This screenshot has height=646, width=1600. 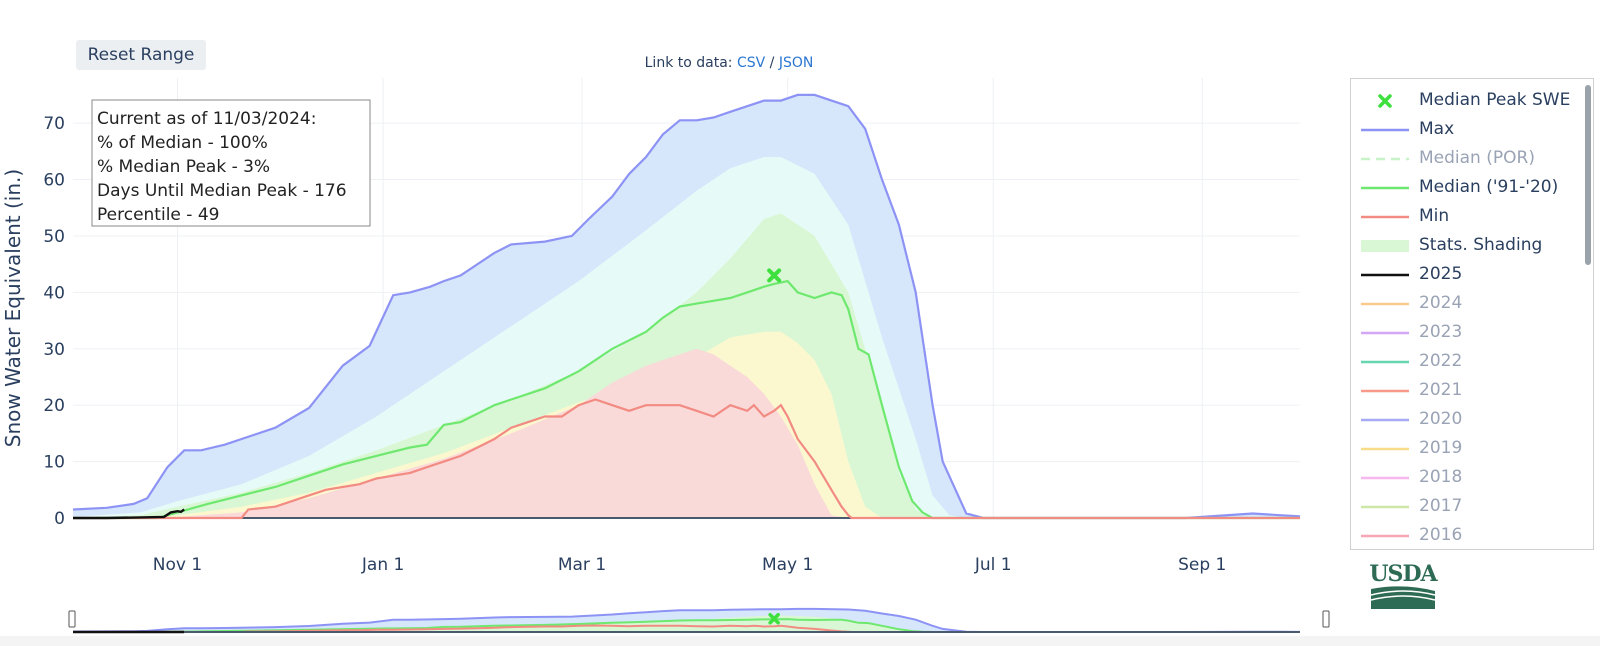 I want to click on legend-item: 2017, so click(x=1472, y=505).